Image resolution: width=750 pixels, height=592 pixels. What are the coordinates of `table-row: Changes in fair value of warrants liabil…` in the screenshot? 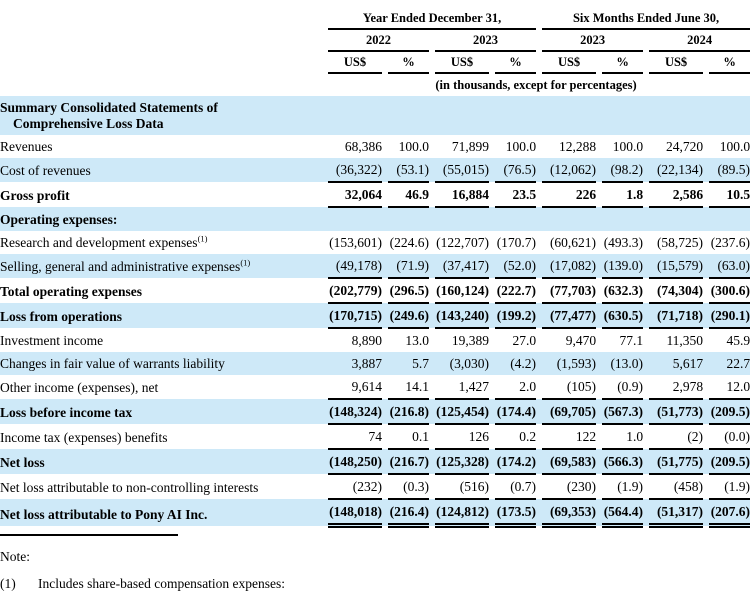 It's located at (375, 363).